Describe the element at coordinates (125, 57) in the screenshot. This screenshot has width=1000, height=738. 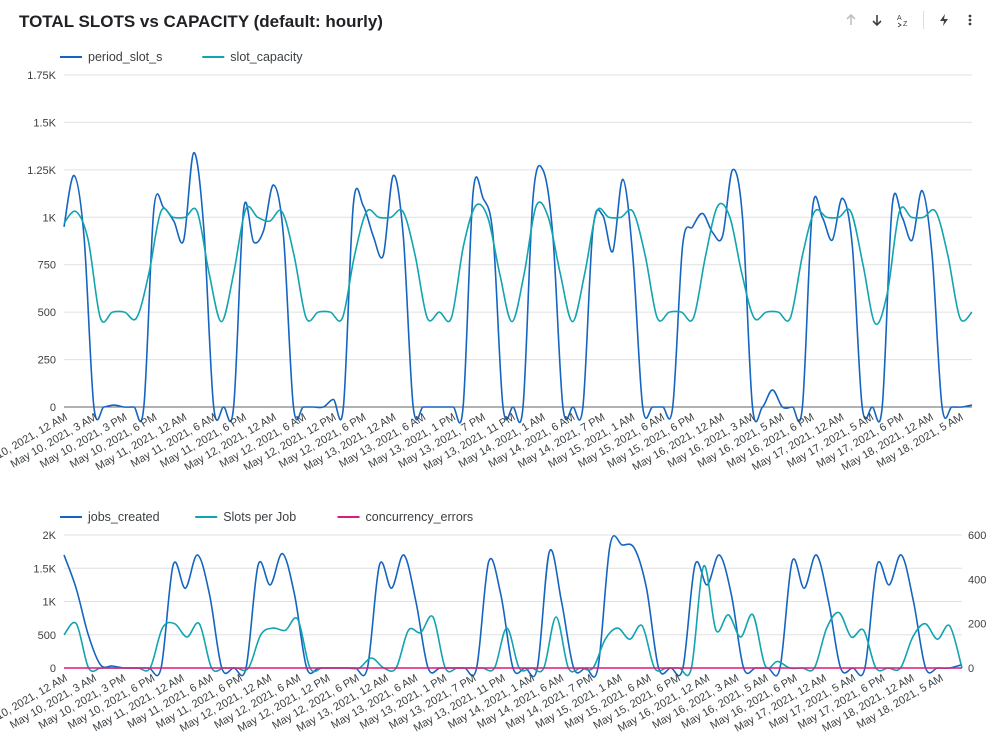
I see `chart1-legend-label: period_slot_s` at that location.